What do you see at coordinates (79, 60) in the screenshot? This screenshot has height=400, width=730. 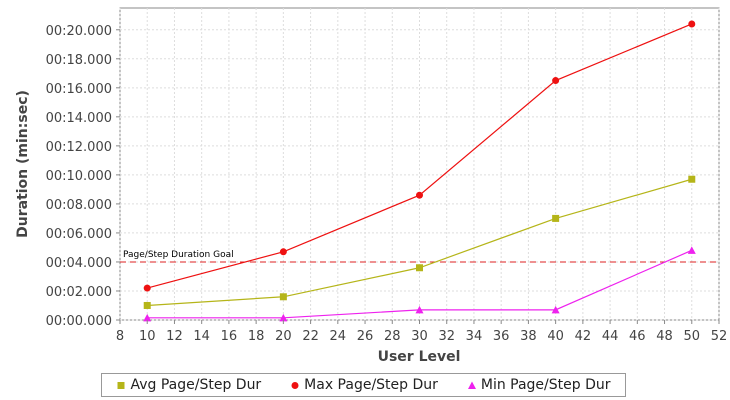 I see `y-tick-label: 00:18.000` at bounding box center [79, 60].